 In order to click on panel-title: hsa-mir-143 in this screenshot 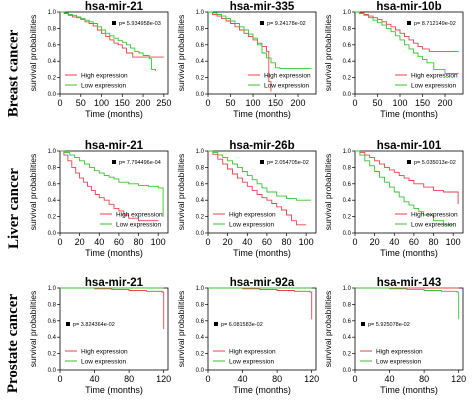, I will do `click(409, 283)`.